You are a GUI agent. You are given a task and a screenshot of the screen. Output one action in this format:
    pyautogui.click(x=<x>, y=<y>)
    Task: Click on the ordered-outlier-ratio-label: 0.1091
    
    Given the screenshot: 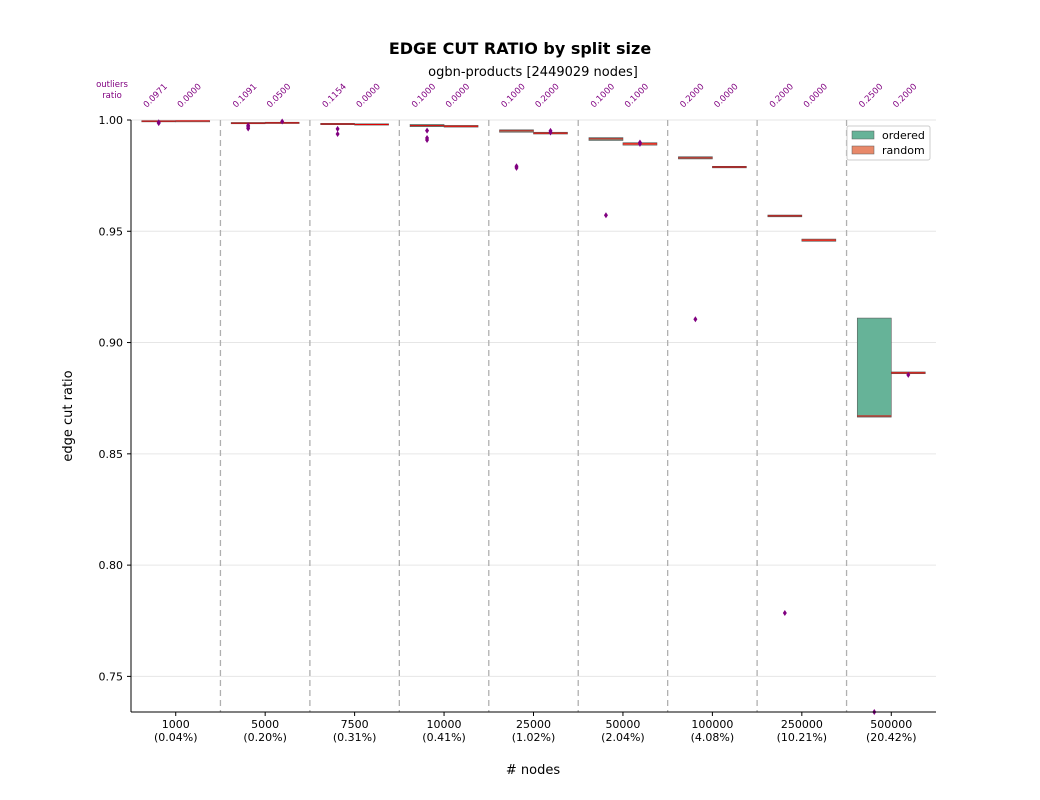 What is the action you would take?
    pyautogui.click(x=245, y=96)
    